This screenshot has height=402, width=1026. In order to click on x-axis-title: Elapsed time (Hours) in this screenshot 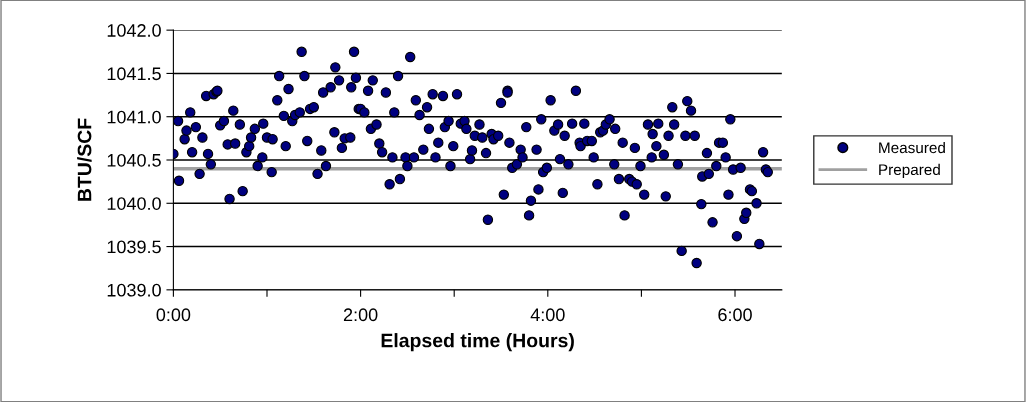, I will do `click(477, 342)`.